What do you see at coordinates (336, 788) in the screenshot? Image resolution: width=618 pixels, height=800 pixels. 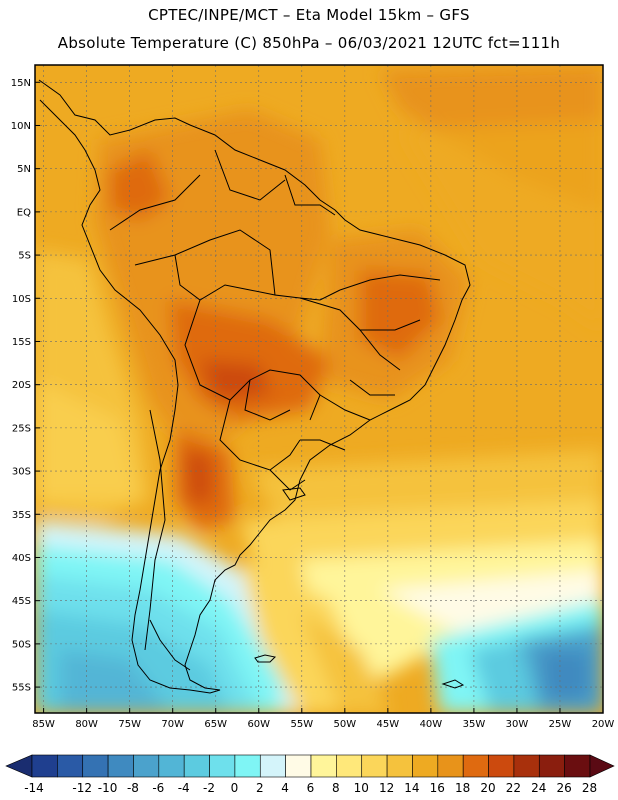 I see `colorbar-label: 8` at bounding box center [336, 788].